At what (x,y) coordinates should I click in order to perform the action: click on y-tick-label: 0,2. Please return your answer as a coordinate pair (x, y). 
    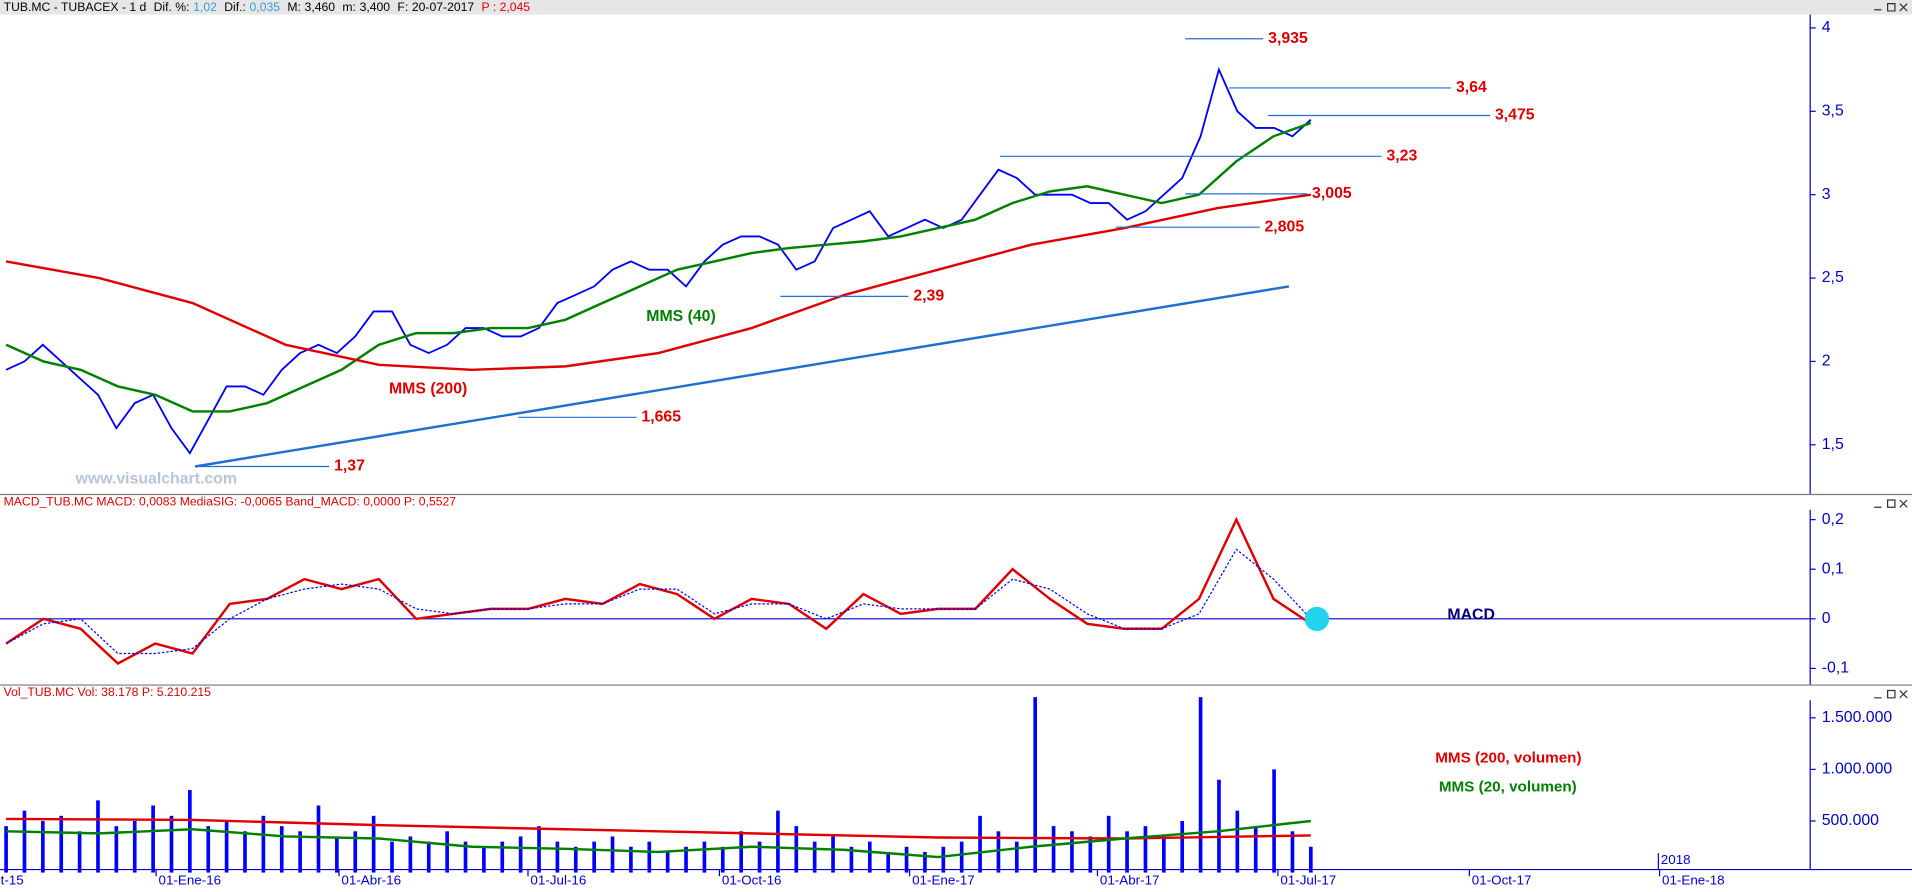
    Looking at the image, I should click on (1833, 519).